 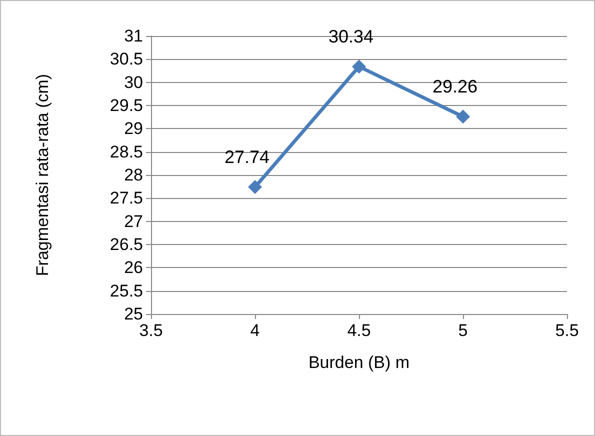 What do you see at coordinates (255, 330) in the screenshot?
I see `x-tick-label: 4` at bounding box center [255, 330].